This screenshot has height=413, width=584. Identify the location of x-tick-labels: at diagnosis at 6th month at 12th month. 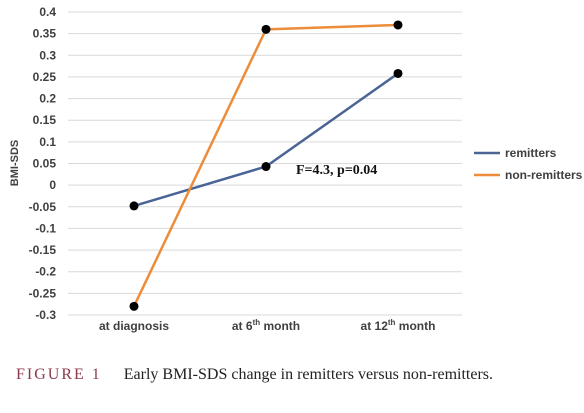
(267, 325).